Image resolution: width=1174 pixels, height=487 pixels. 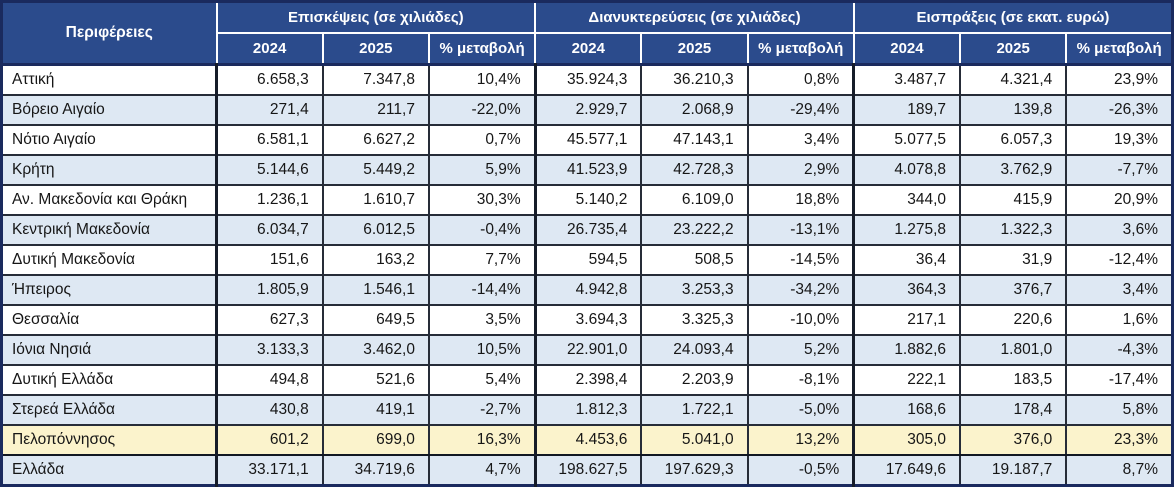 I want to click on value-cell: 594,5, so click(x=588, y=260).